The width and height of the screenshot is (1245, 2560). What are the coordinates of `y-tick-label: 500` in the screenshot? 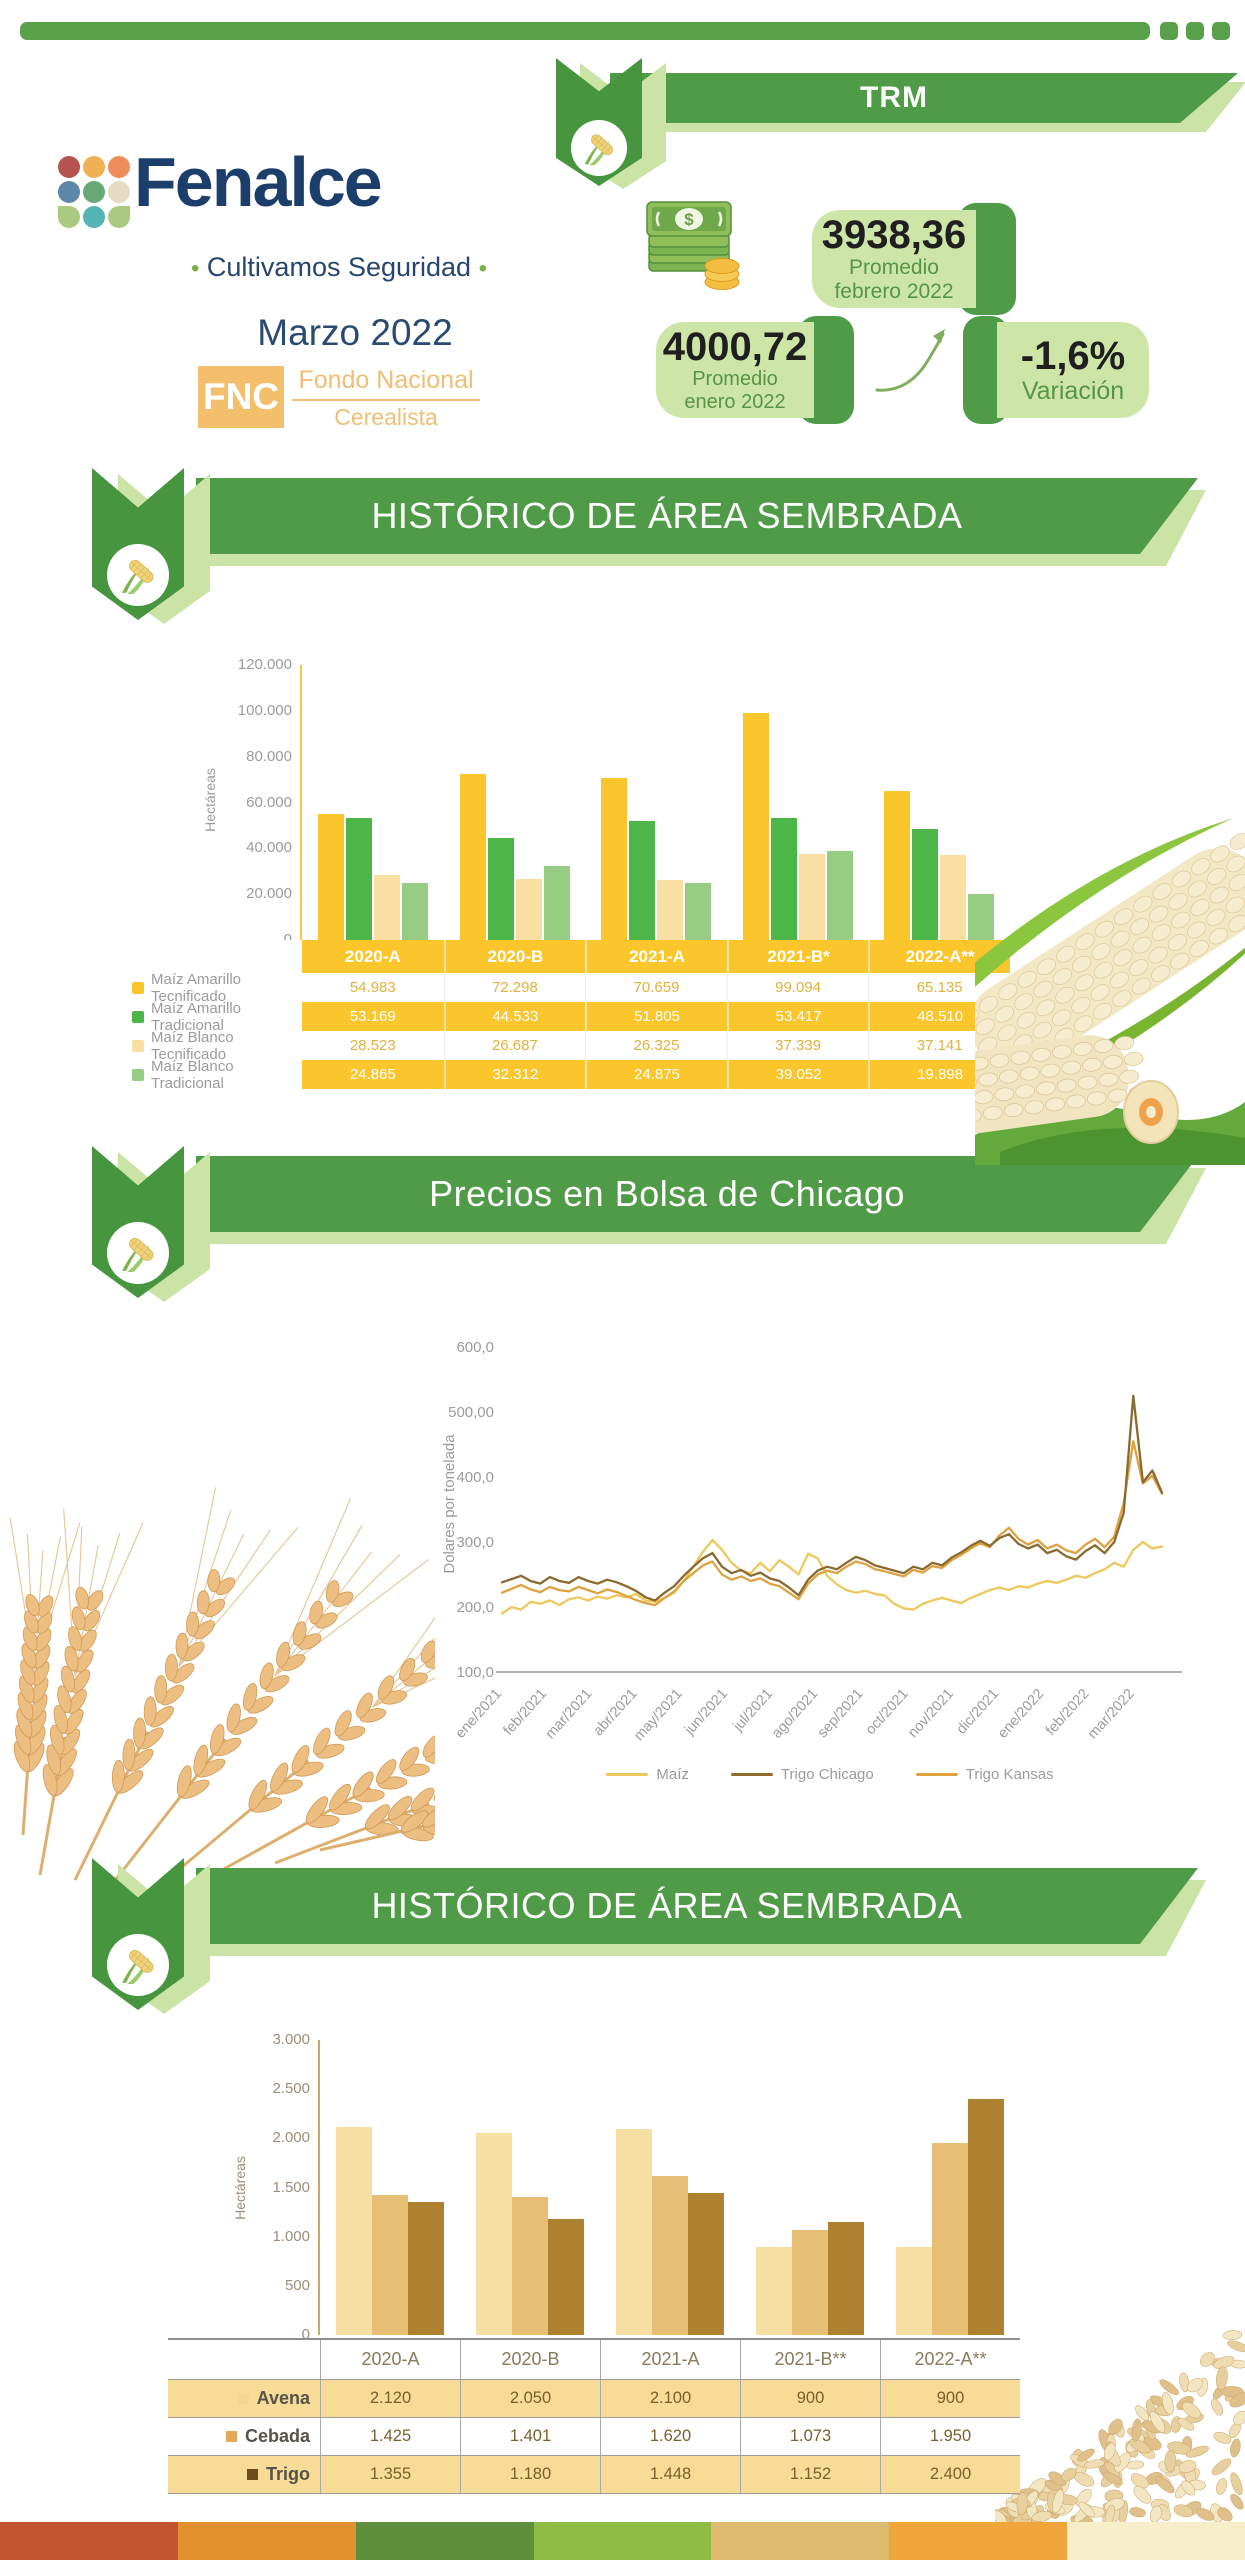 It's located at (297, 2285).